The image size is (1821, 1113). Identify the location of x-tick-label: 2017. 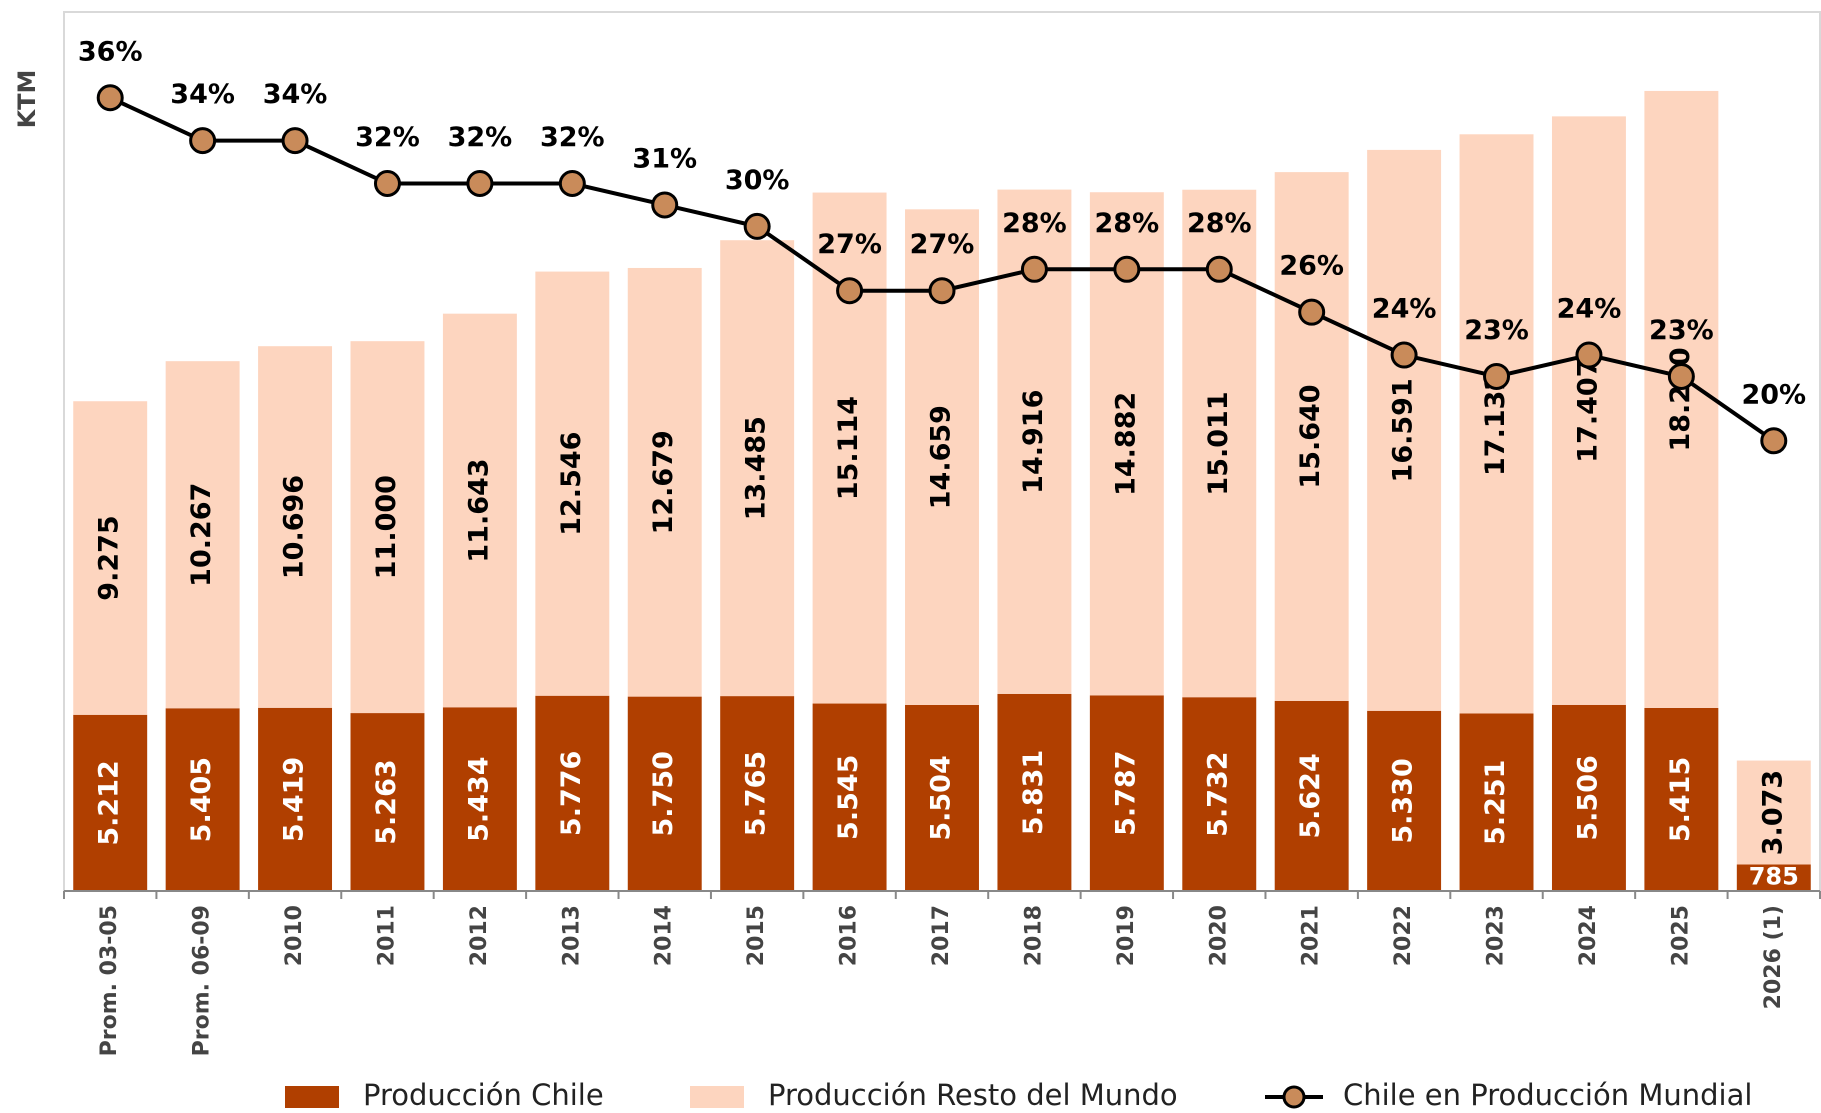
(941, 935).